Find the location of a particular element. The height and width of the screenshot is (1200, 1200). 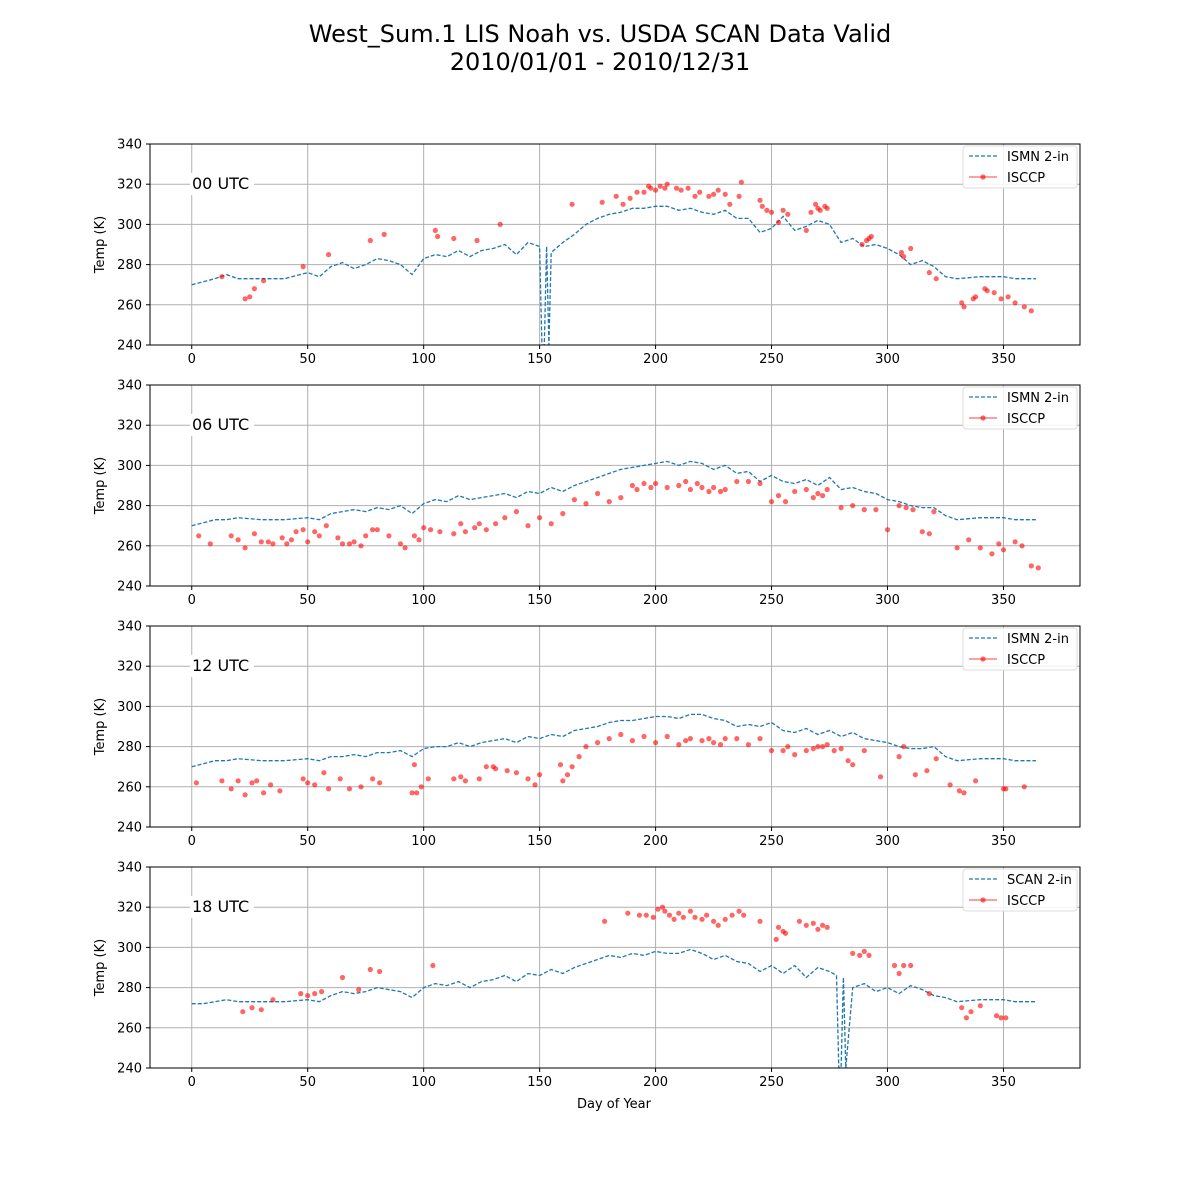

y-tick-label: 300 is located at coordinates (129, 707).